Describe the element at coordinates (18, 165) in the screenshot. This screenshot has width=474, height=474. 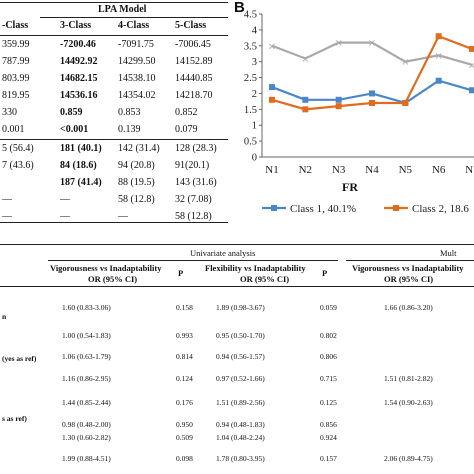
I see `lpa-cell: 7 (43.6)` at that location.